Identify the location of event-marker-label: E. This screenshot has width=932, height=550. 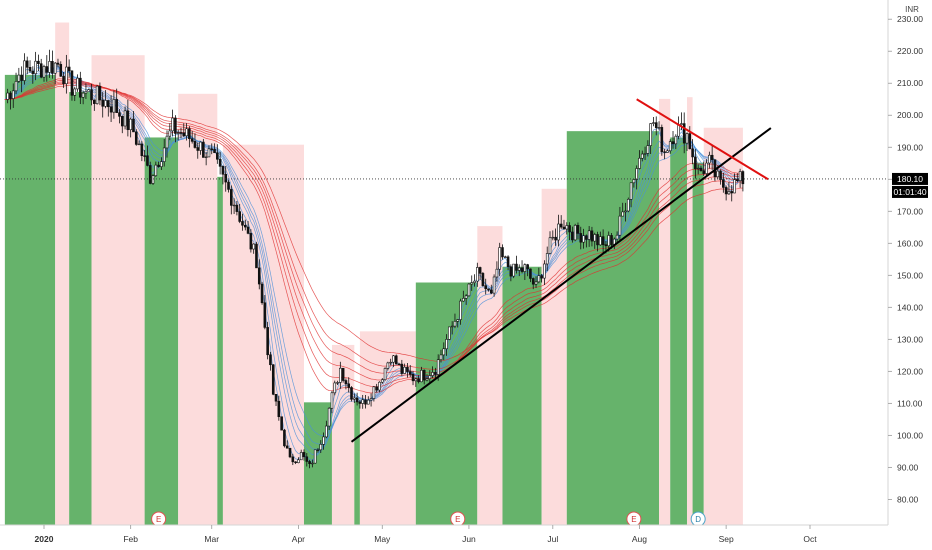
(457, 519).